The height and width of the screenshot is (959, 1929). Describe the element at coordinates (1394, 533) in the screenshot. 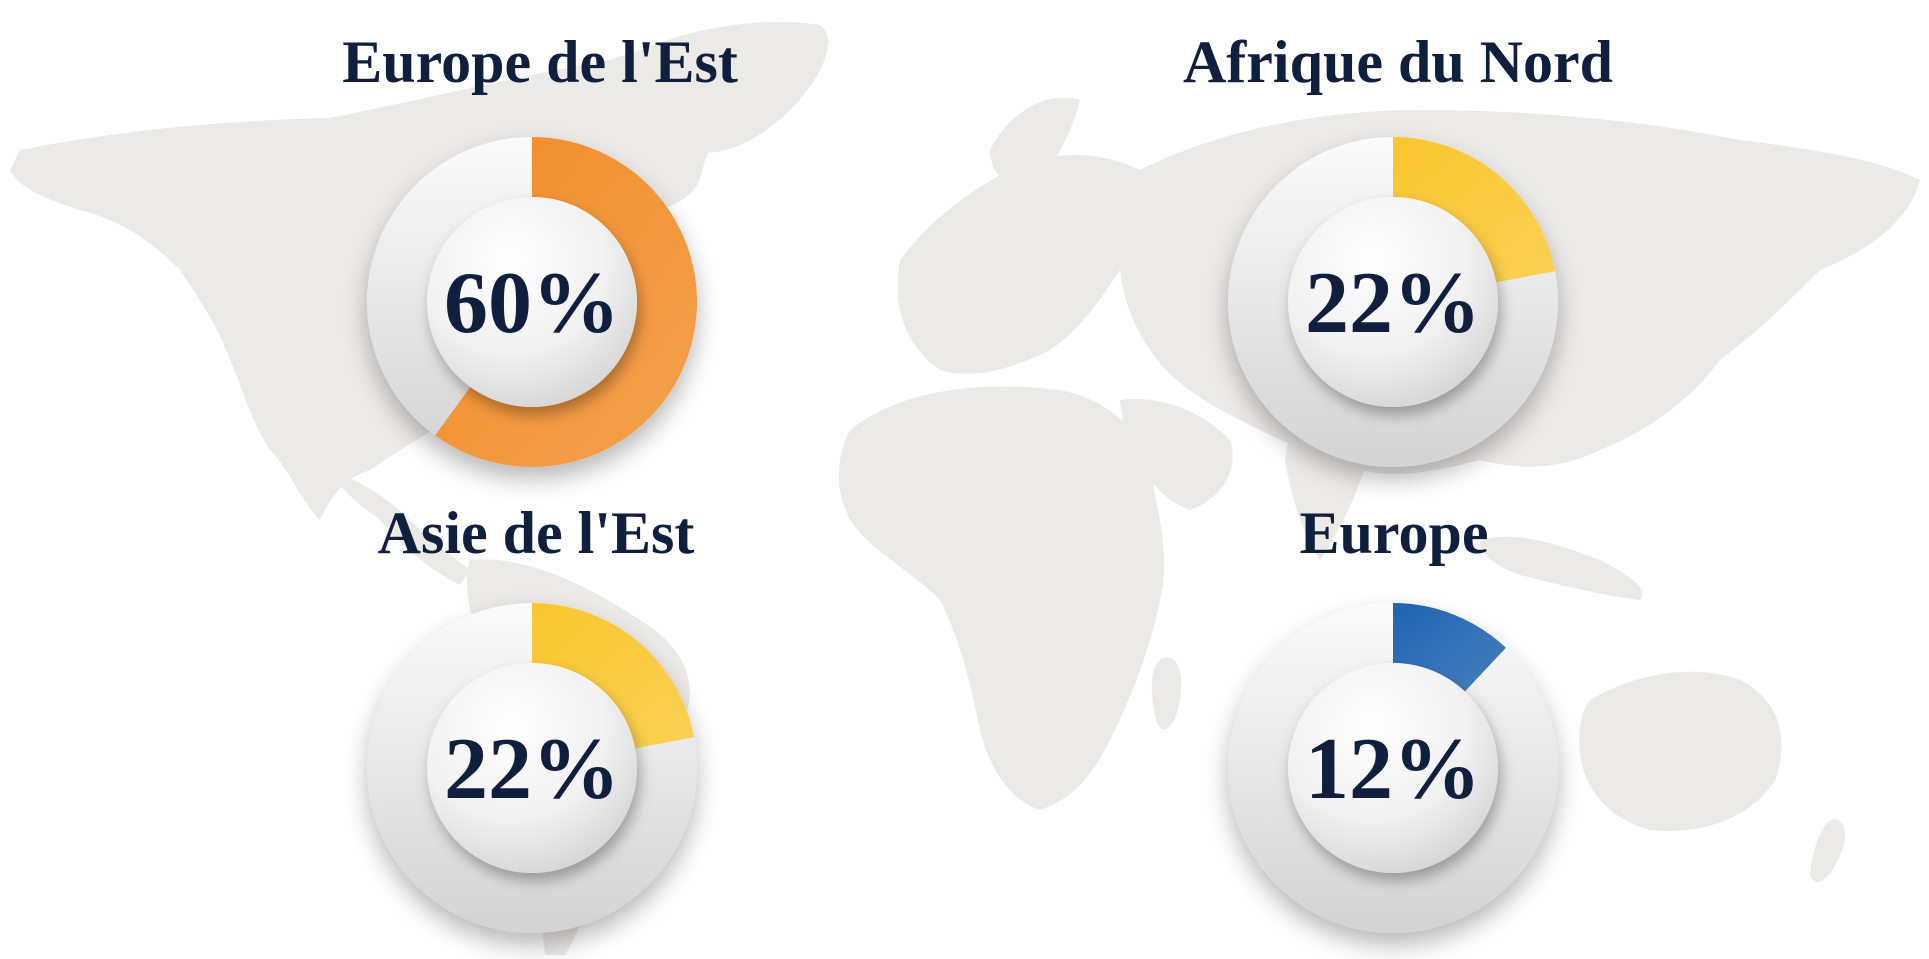

I see `gauge-title: Europe` at that location.